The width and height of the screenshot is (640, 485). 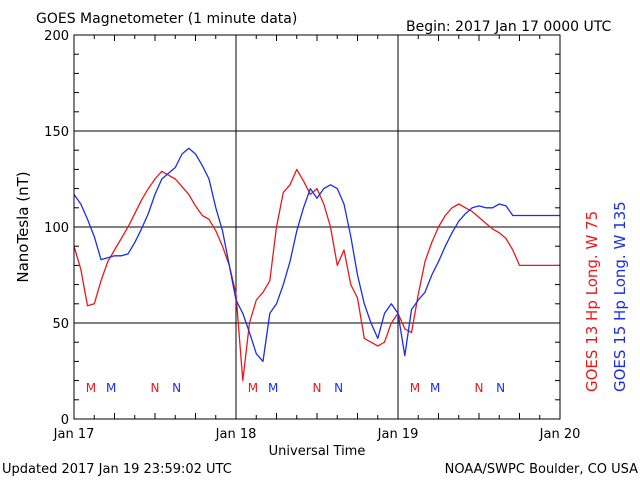 What do you see at coordinates (560, 434) in the screenshot?
I see `x-tick-label: Jan 20` at bounding box center [560, 434].